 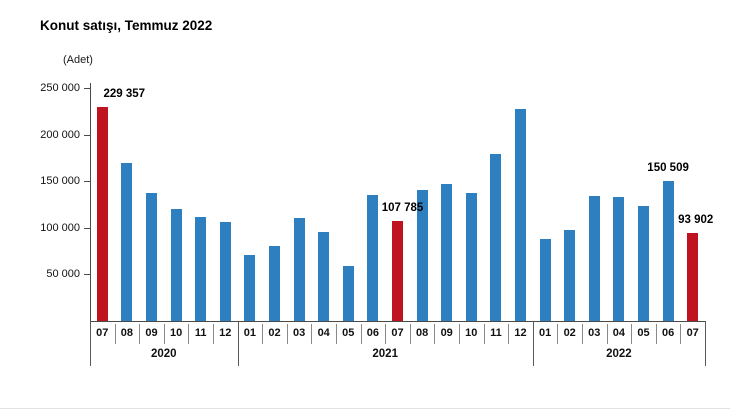 I want to click on bar-value-label: 150 509, so click(x=668, y=167).